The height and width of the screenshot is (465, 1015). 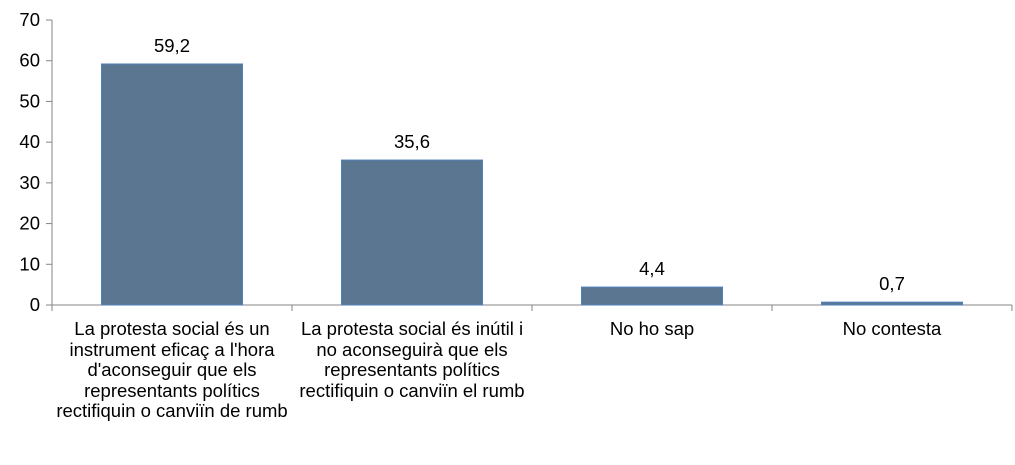 I want to click on x-category-label: No ho sap, so click(x=652, y=328).